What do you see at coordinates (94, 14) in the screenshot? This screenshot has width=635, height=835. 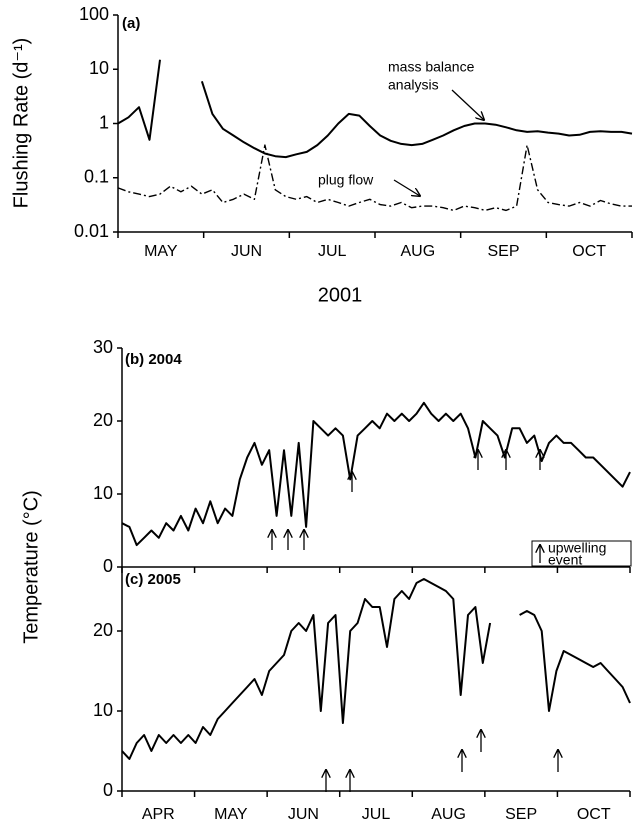 I see `y-tick-label: 100` at bounding box center [94, 14].